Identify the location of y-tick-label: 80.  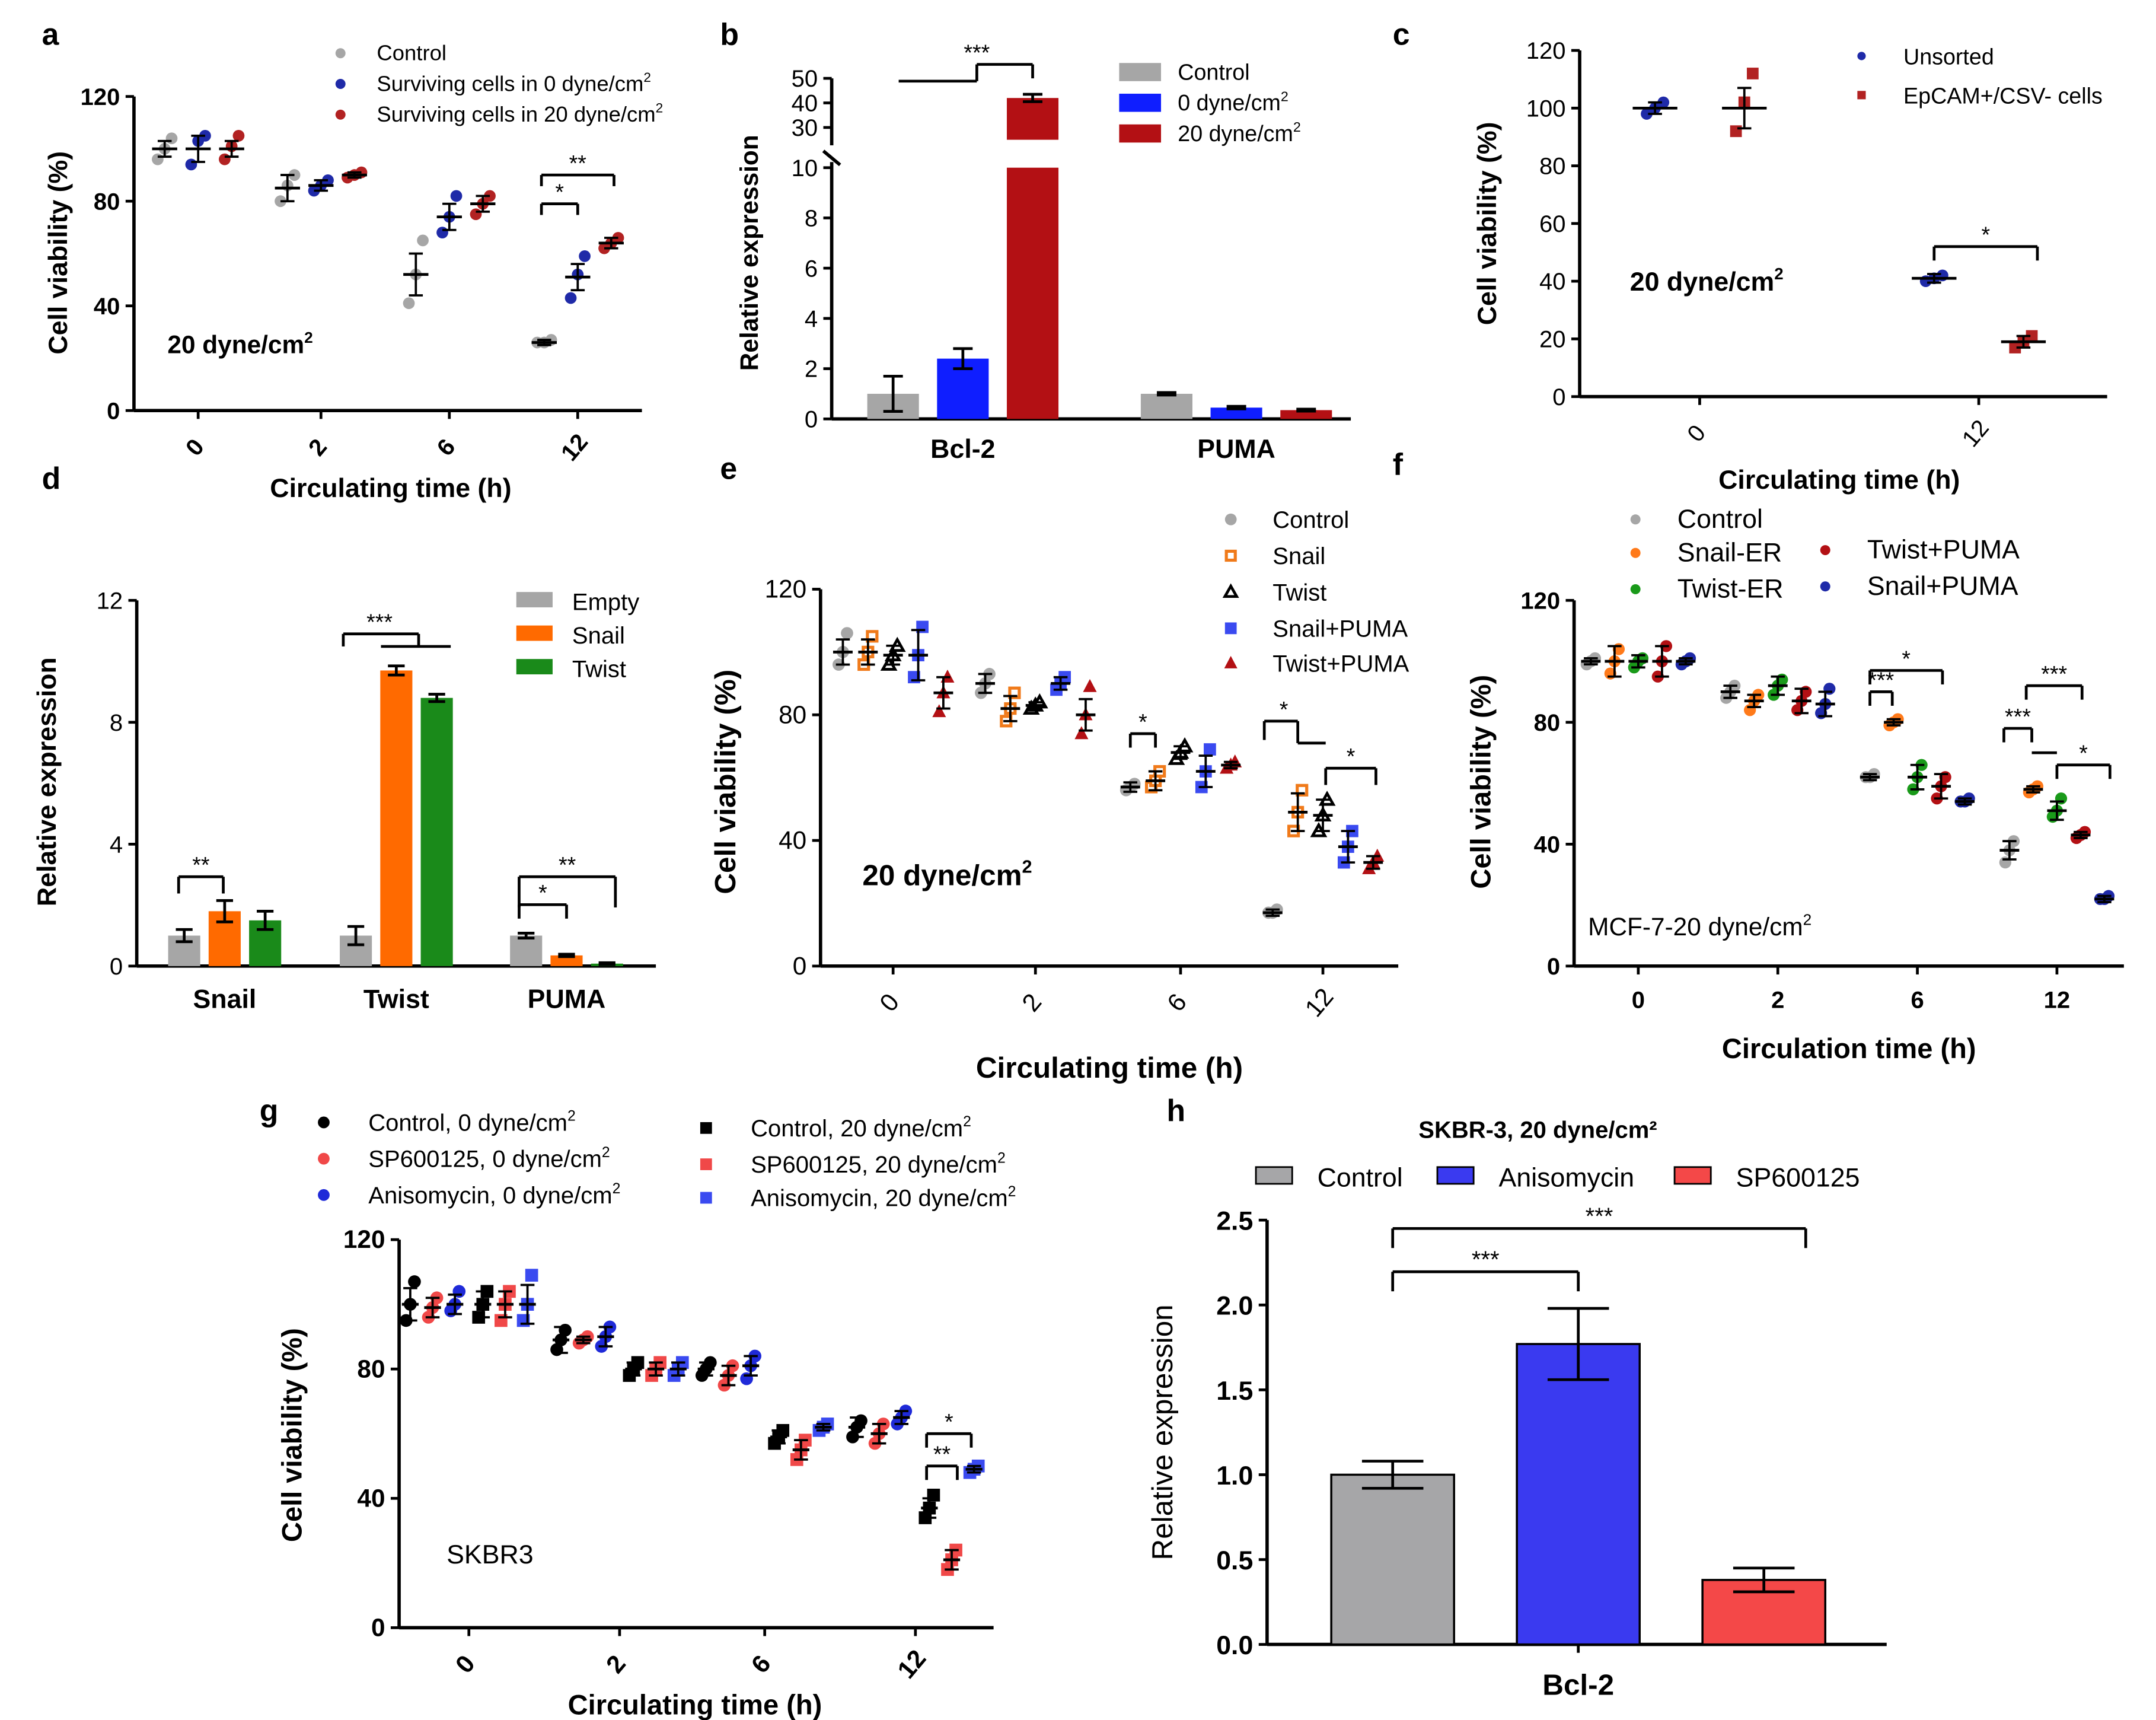
(792, 714).